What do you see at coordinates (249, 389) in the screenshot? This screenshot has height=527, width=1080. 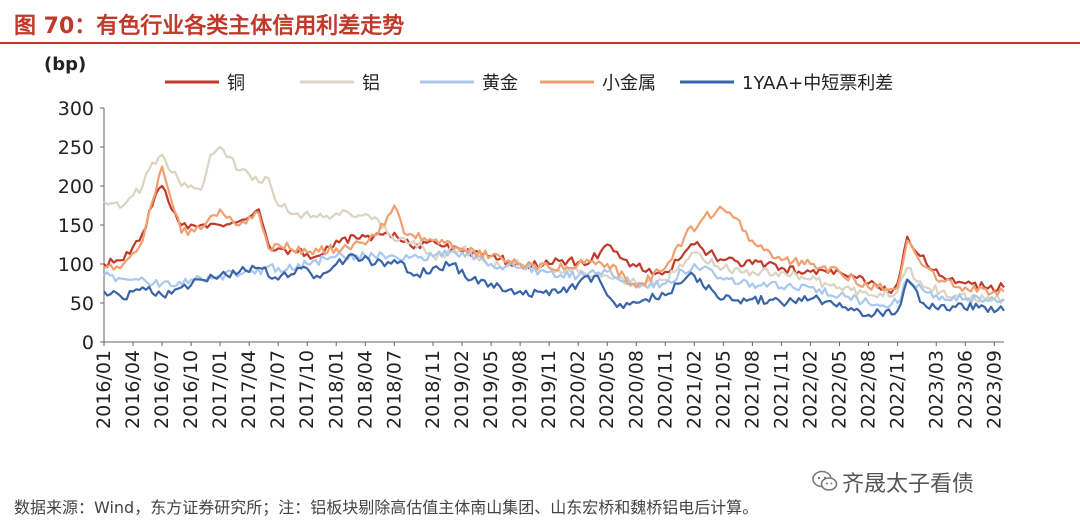 I see `x-tick-label: 2017/04` at bounding box center [249, 389].